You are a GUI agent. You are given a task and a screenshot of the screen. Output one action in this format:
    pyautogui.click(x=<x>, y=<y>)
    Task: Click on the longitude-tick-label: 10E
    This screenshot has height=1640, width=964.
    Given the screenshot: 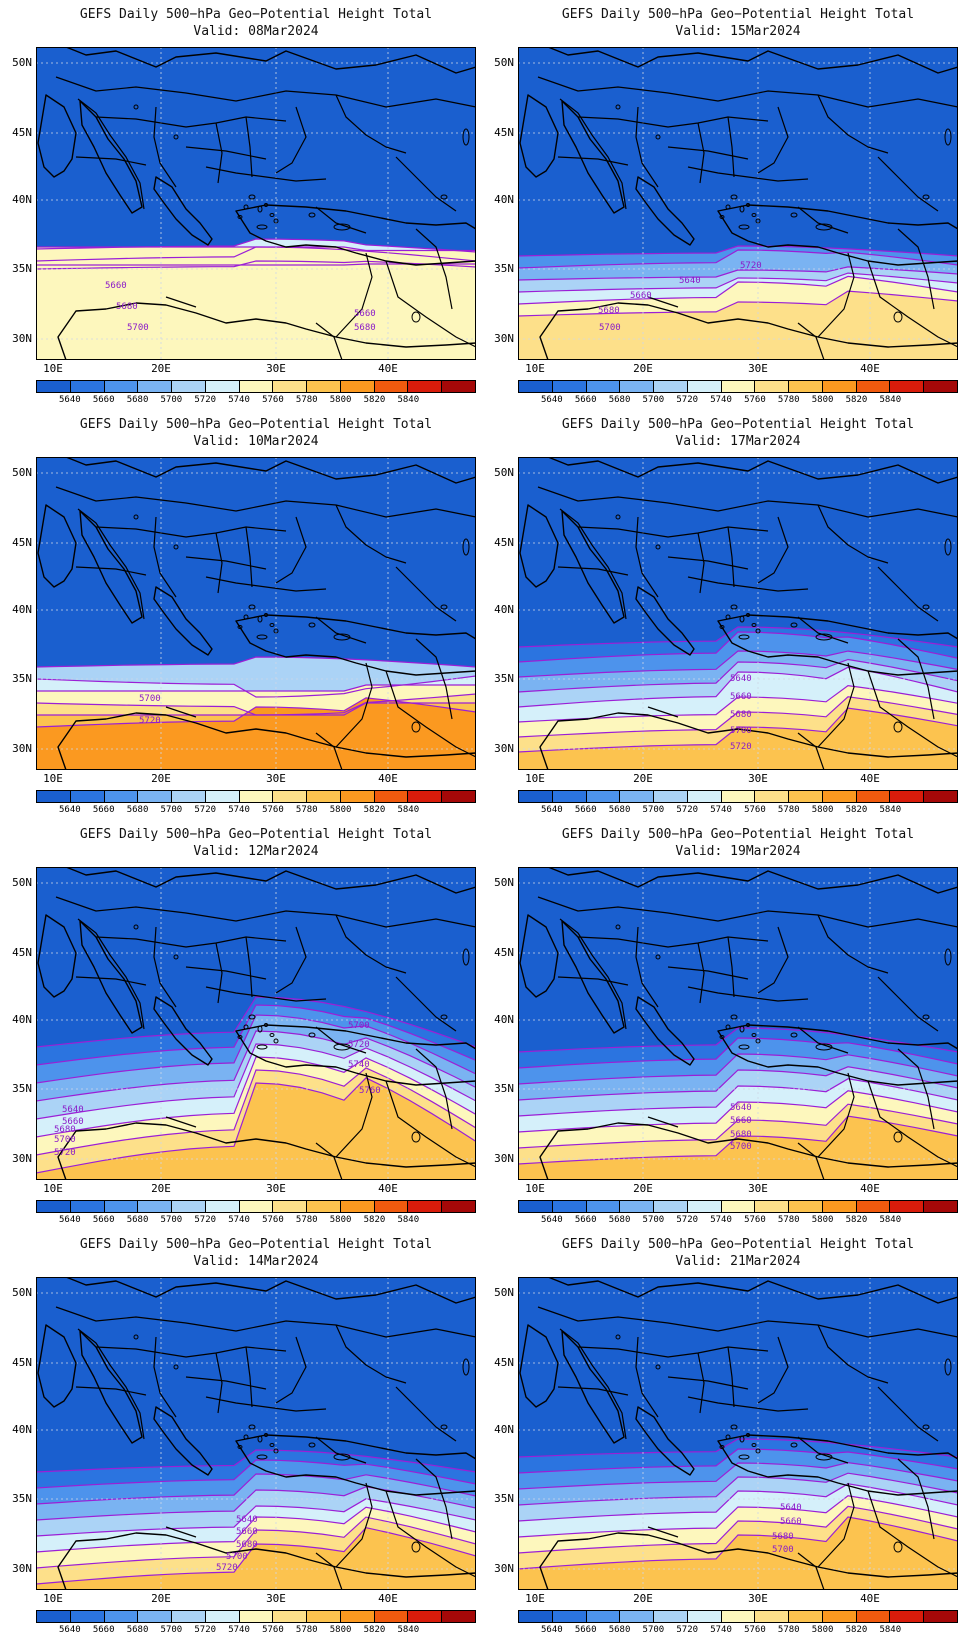 What is the action you would take?
    pyautogui.click(x=53, y=1598)
    